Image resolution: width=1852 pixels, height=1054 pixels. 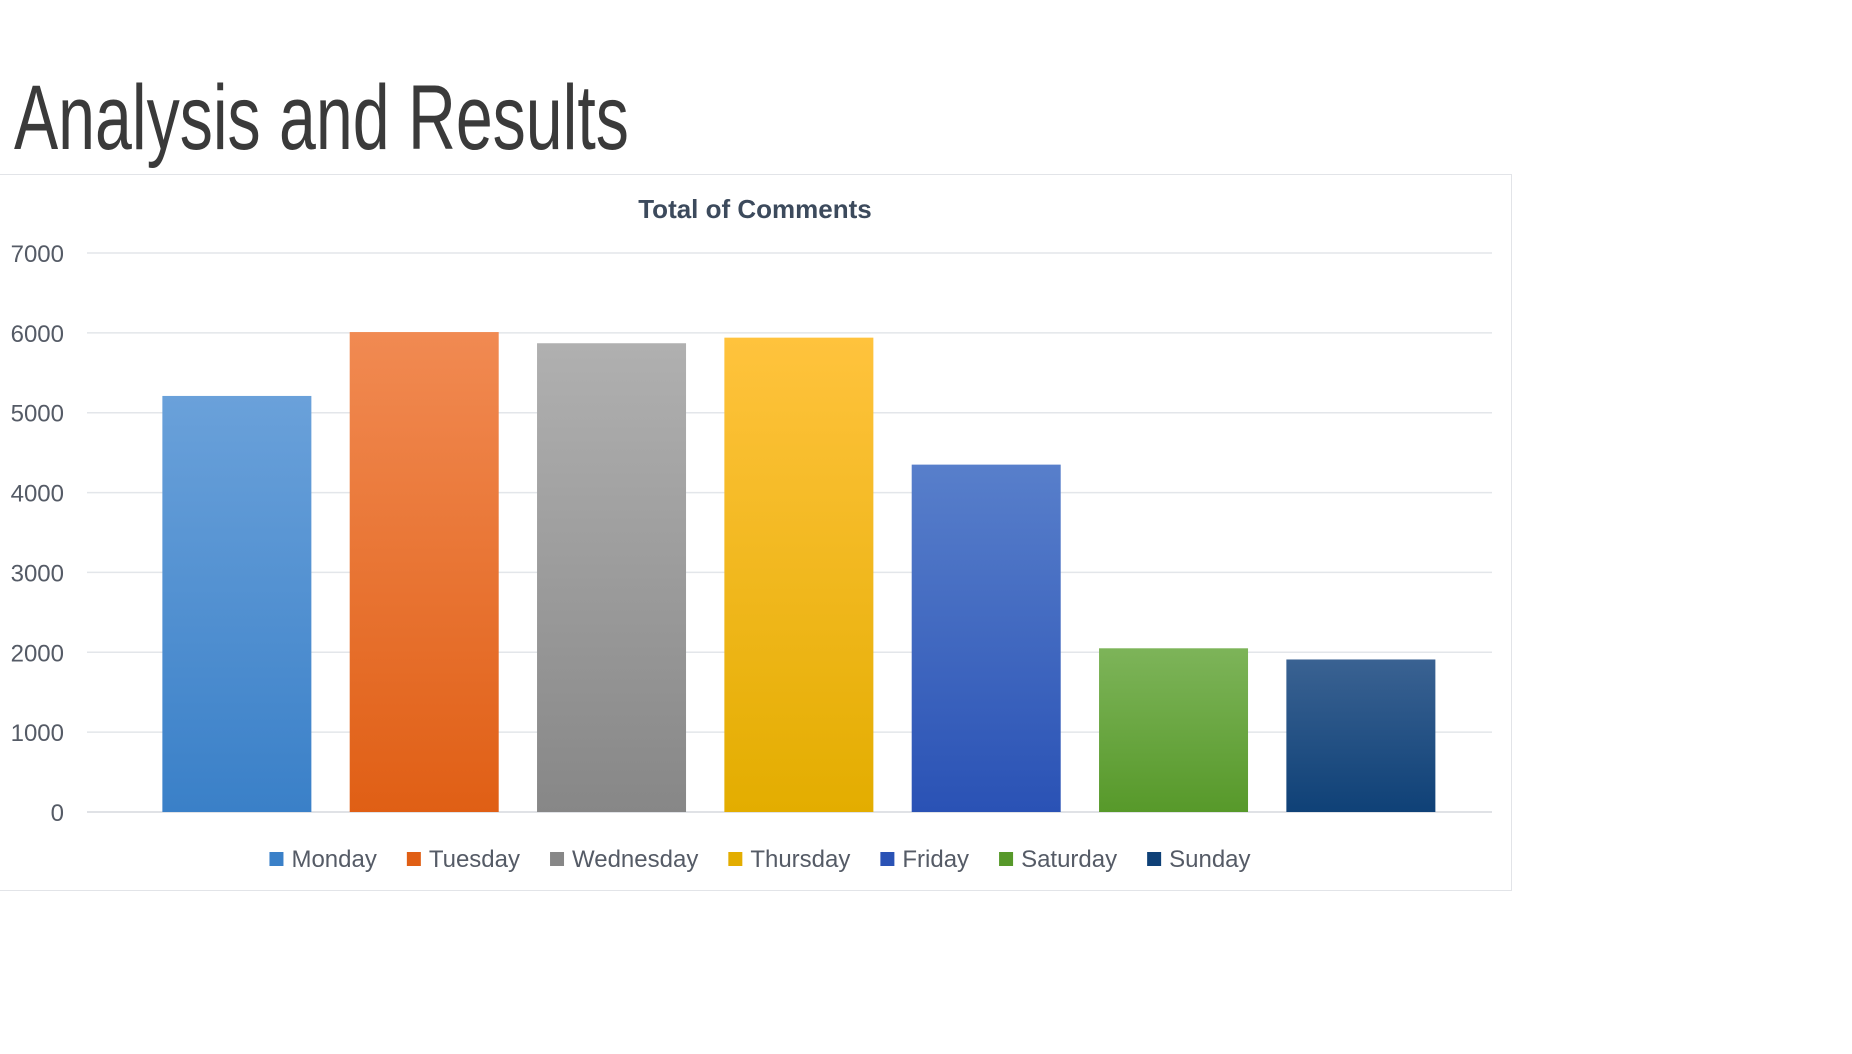 What do you see at coordinates (37, 494) in the screenshot?
I see `y-tick-label: 4000` at bounding box center [37, 494].